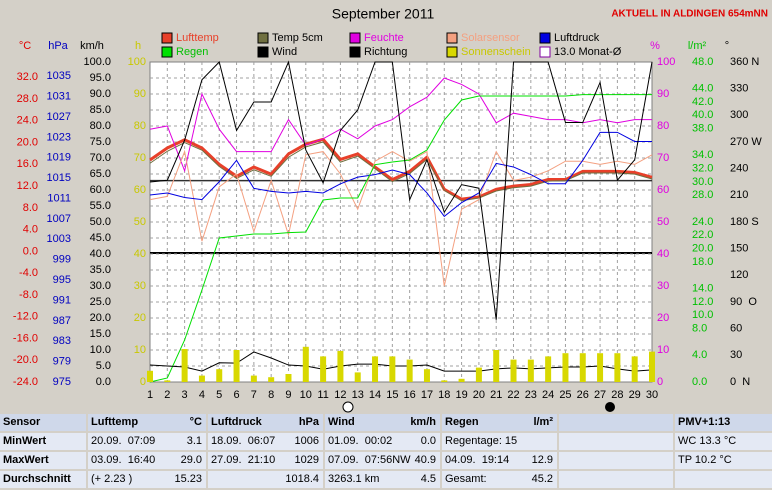 This screenshot has height=490, width=772. What do you see at coordinates (302, 479) in the screenshot?
I see `cell-text: 1018.4` at bounding box center [302, 479].